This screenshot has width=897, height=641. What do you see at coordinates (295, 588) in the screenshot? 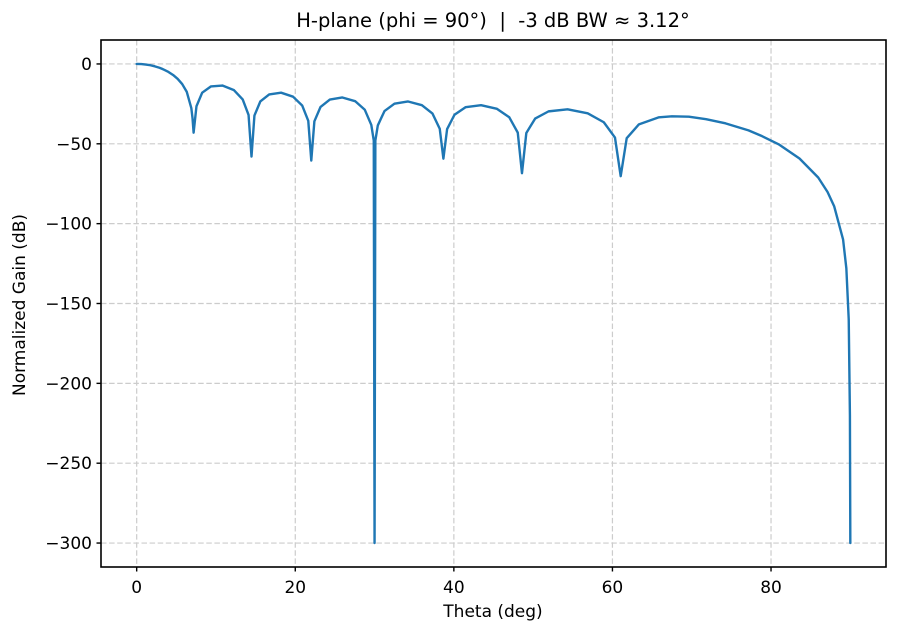
I see `x-tick-label: 20` at bounding box center [295, 588].